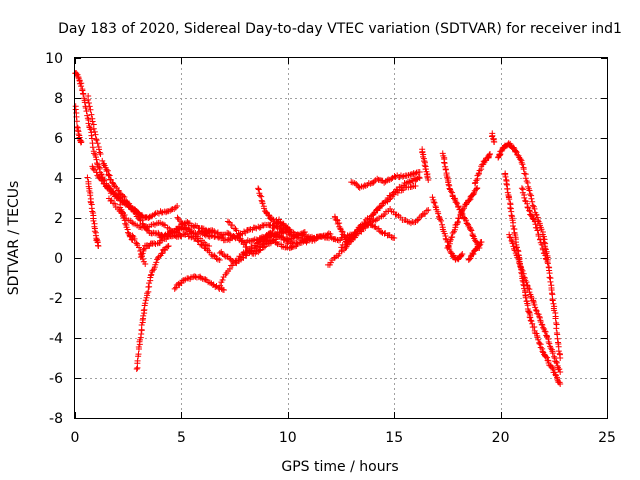  Describe the element at coordinates (56, 379) in the screenshot. I see `y-tick-label: -6` at that location.